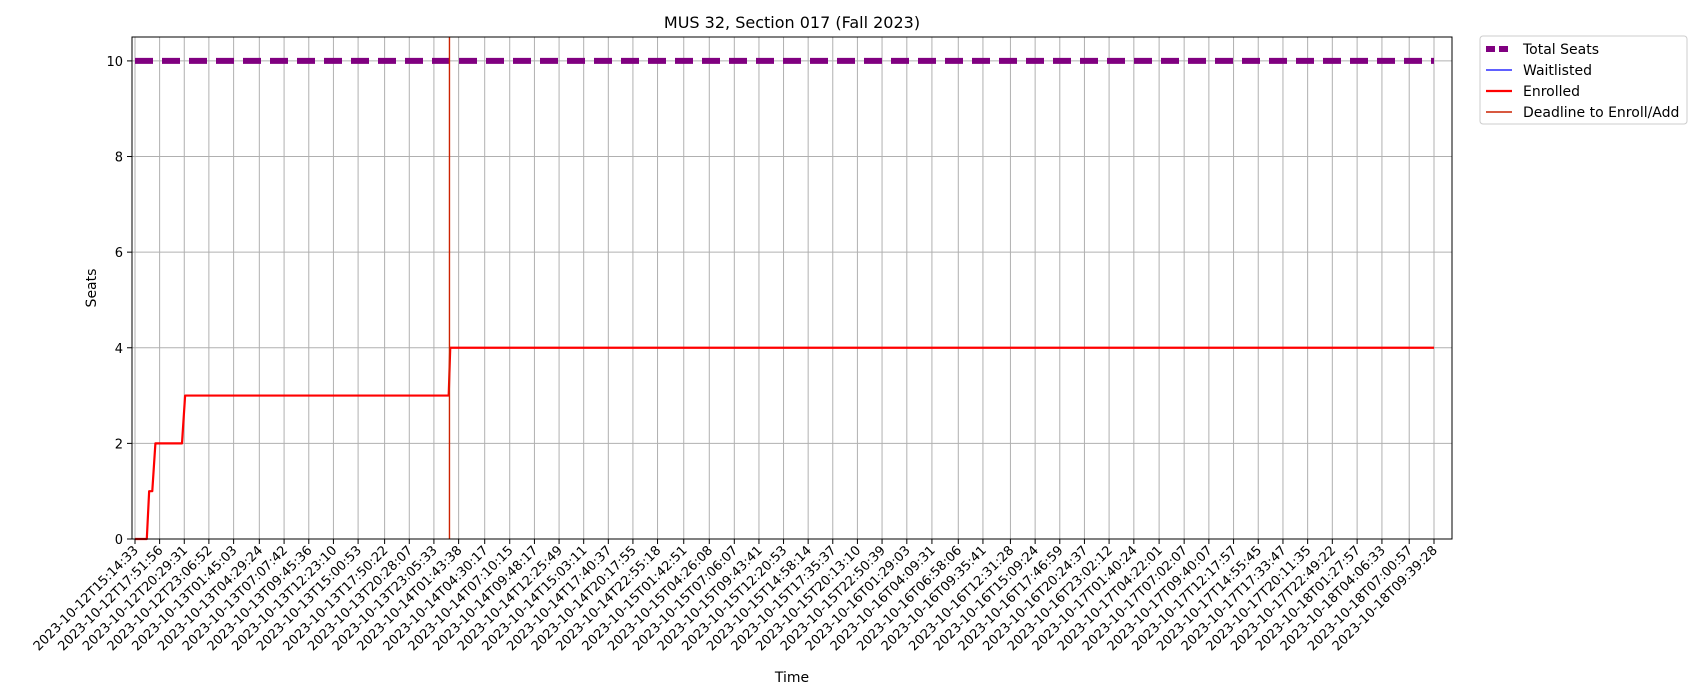  I want to click on y-axis-label: Seats, so click(92, 288).